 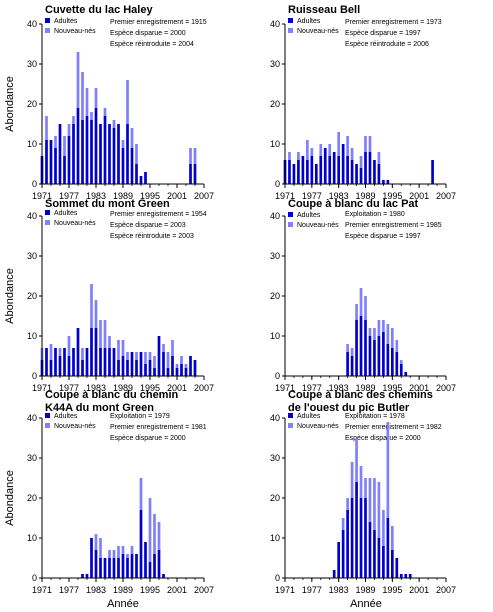 What do you see at coordinates (96, 196) in the screenshot?
I see `x-tick-label: 1983` at bounding box center [96, 196].